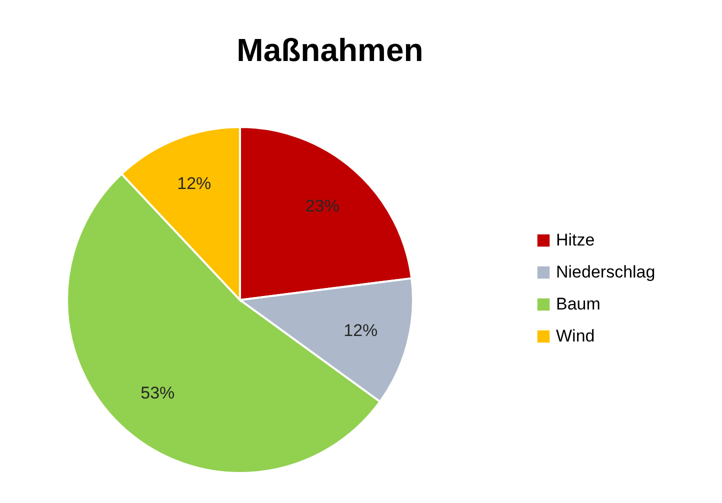 This screenshot has height=503, width=722. I want to click on data-label: 53%, so click(157, 392).